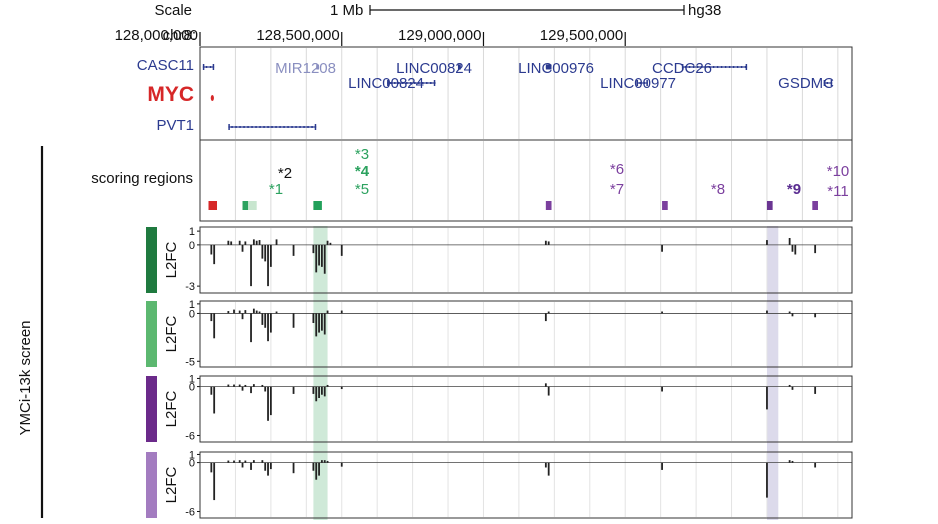 This screenshot has height=524, width=938. I want to click on scoring-regions-title: scoring regions, so click(142, 178).